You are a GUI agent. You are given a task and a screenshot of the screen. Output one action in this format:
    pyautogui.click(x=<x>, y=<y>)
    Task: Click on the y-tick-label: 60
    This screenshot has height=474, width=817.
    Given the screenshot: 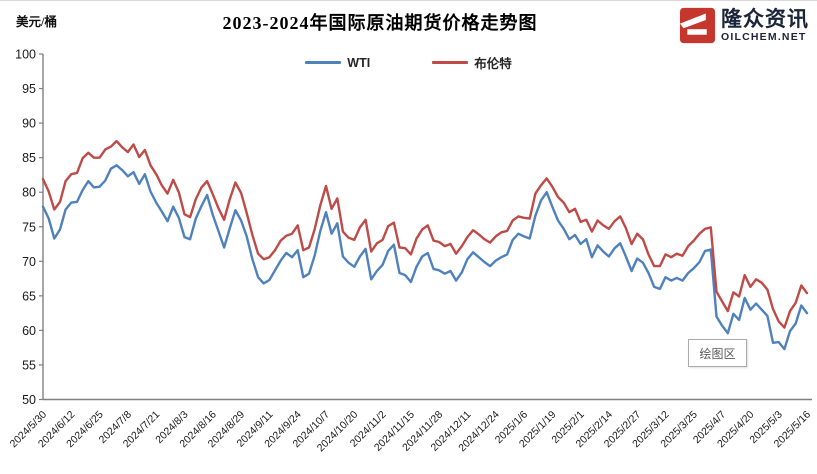 What is the action you would take?
    pyautogui.click(x=29, y=331)
    